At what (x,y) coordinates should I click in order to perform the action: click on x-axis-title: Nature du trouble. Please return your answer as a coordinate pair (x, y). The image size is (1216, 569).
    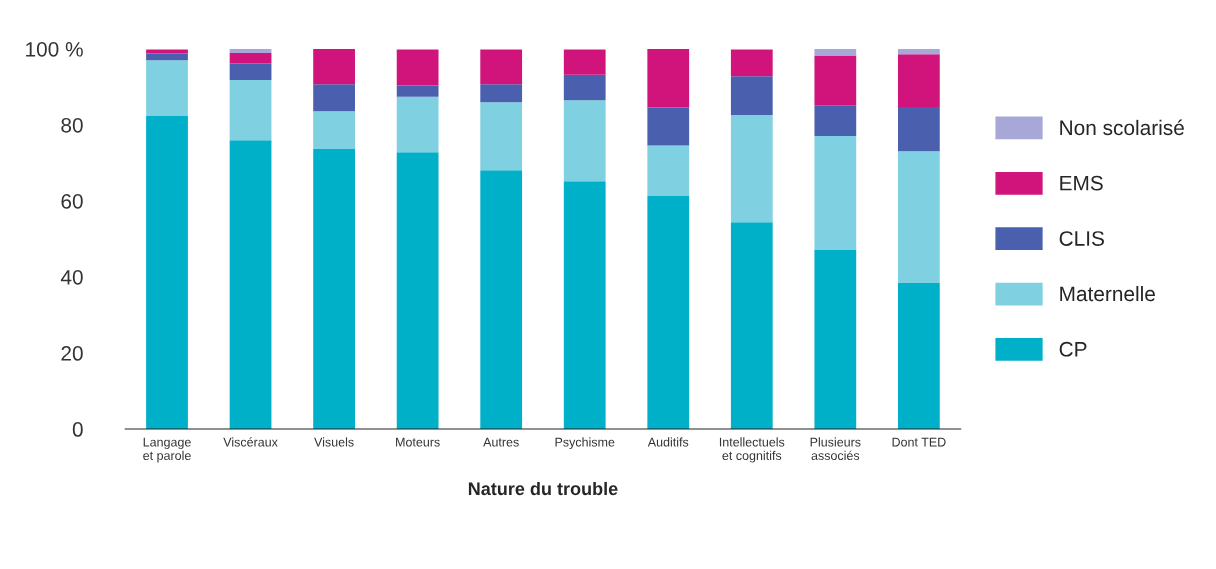
    Looking at the image, I should click on (543, 488).